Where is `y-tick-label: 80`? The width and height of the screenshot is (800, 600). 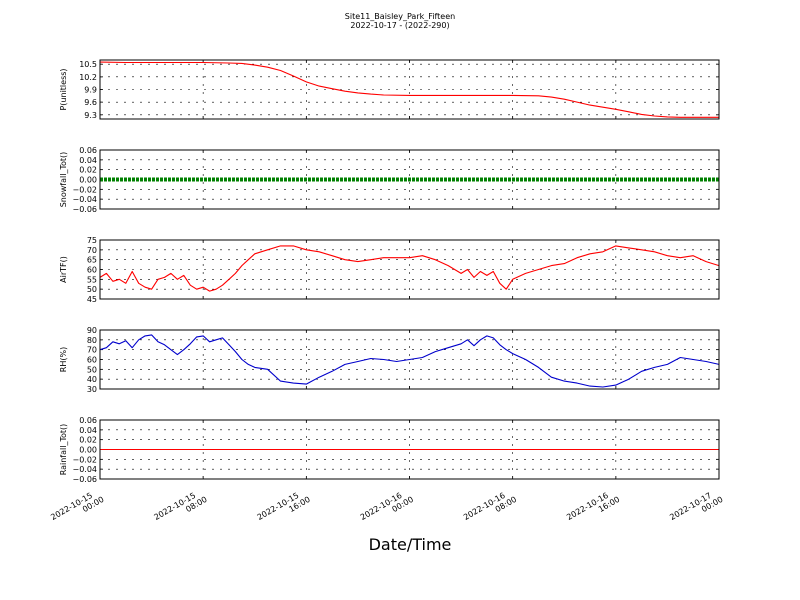
y-tick-label: 80 is located at coordinates (92, 340).